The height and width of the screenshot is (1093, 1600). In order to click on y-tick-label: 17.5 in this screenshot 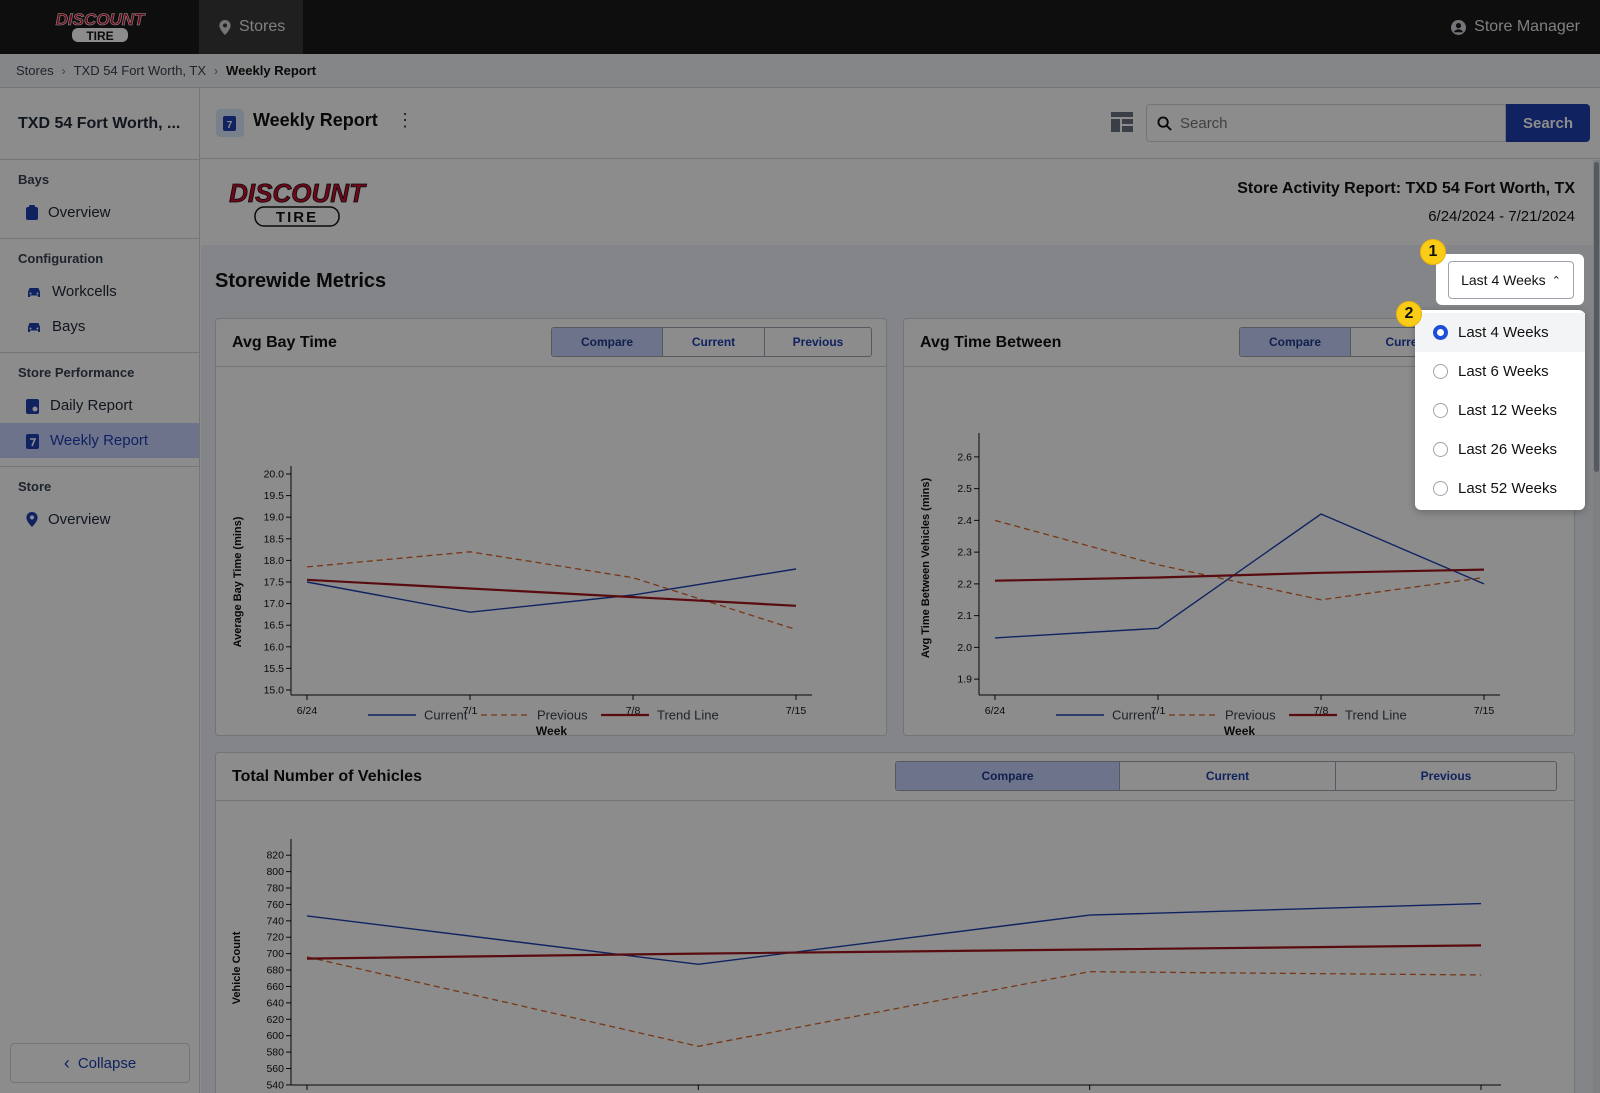, I will do `click(274, 583)`.